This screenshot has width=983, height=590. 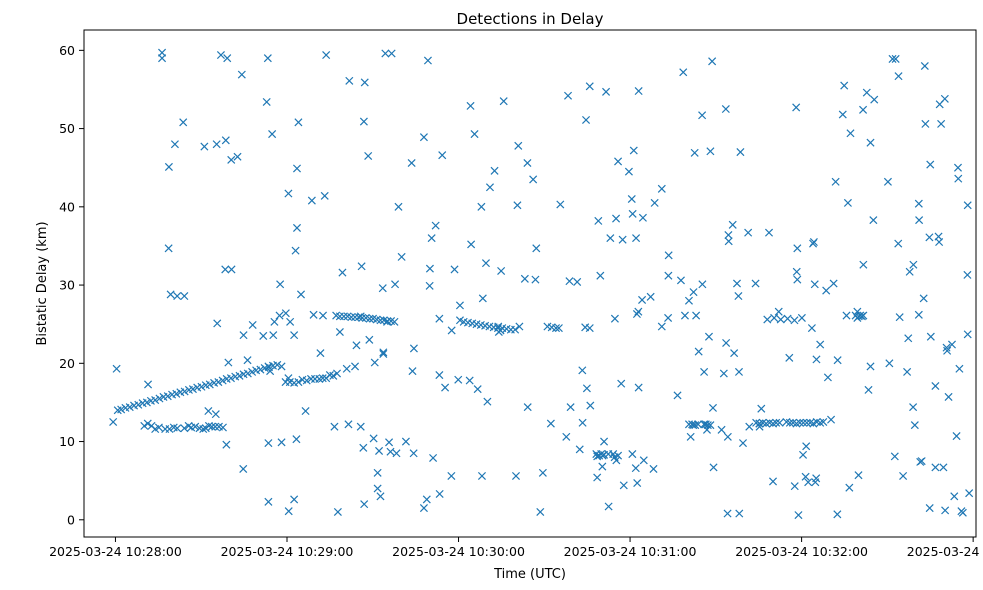 I want to click on x-tick-label: 2025-03-24 10:31:00, so click(x=630, y=551).